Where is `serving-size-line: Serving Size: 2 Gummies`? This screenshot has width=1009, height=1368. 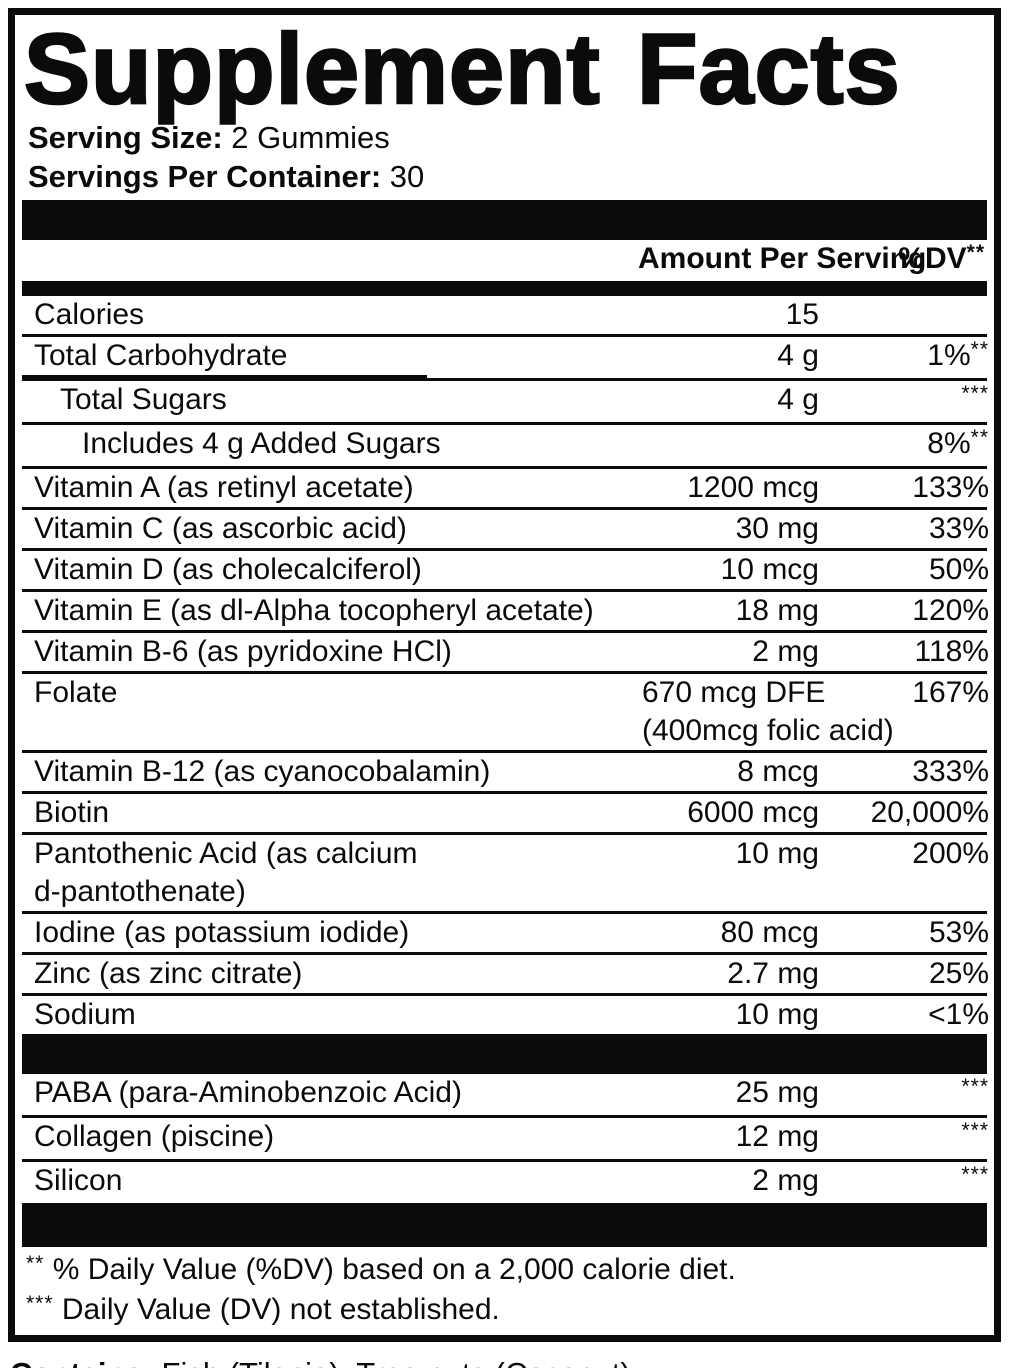
serving-size-line: Serving Size: 2 Gummies is located at coordinates (504, 137).